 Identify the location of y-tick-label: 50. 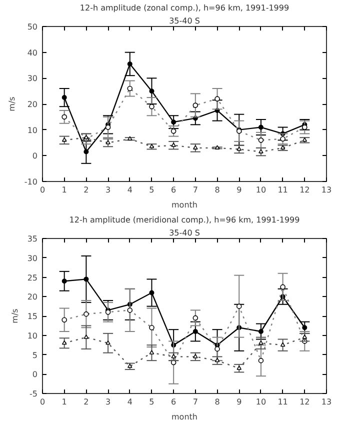
(32, 27).